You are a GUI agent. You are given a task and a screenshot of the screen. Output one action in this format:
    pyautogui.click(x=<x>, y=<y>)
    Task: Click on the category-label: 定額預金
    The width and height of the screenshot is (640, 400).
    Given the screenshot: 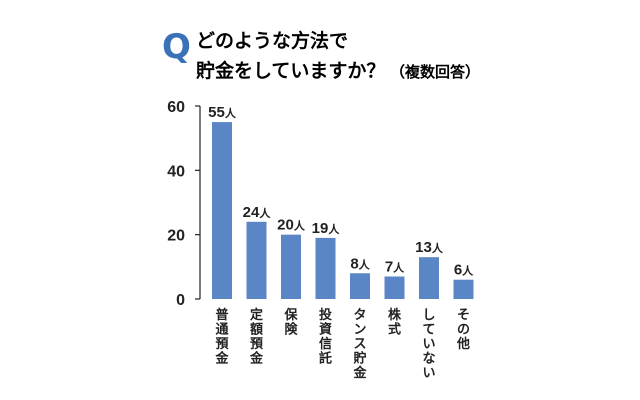 What is the action you would take?
    pyautogui.click(x=256, y=337)
    